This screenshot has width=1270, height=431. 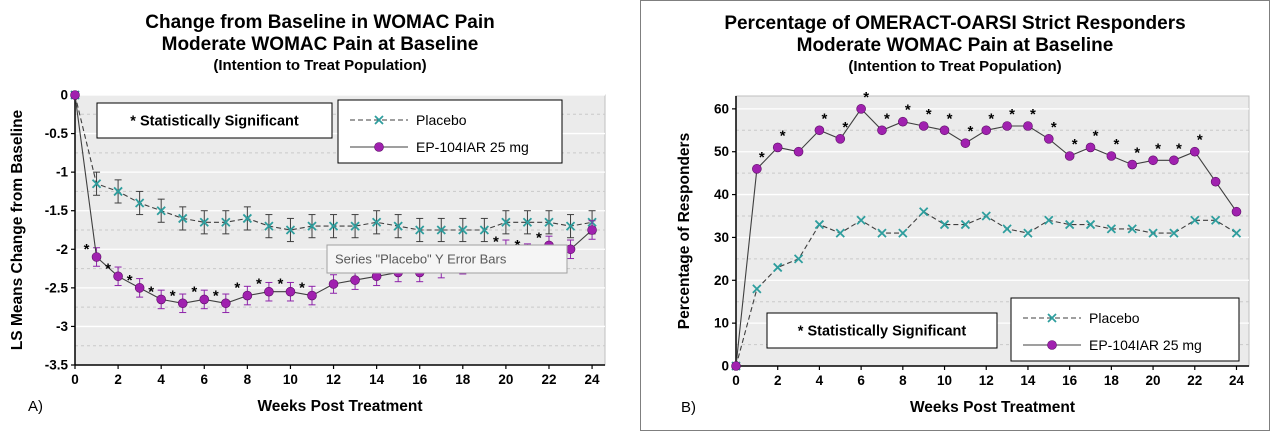 What do you see at coordinates (944, 380) in the screenshot?
I see `x-tick-label: 10` at bounding box center [944, 380].